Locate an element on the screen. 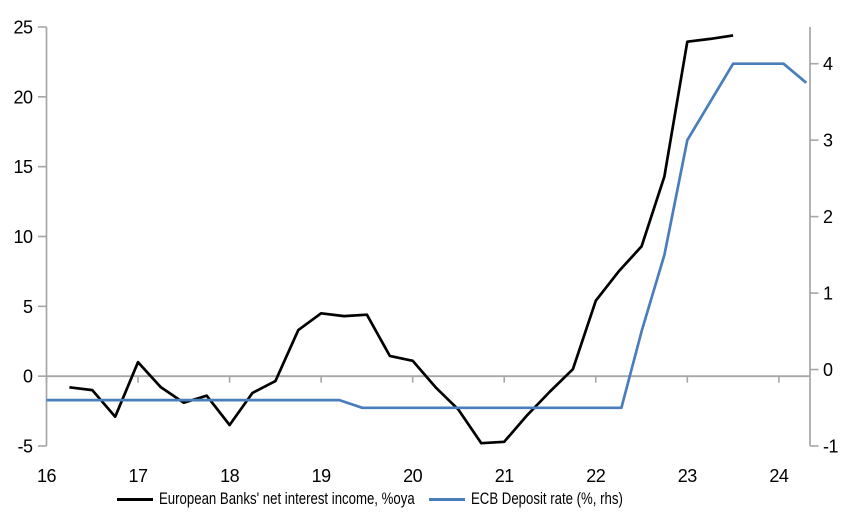 Image resolution: width=852 pixels, height=531 pixels. svg-text: 25 is located at coordinates (23, 28).